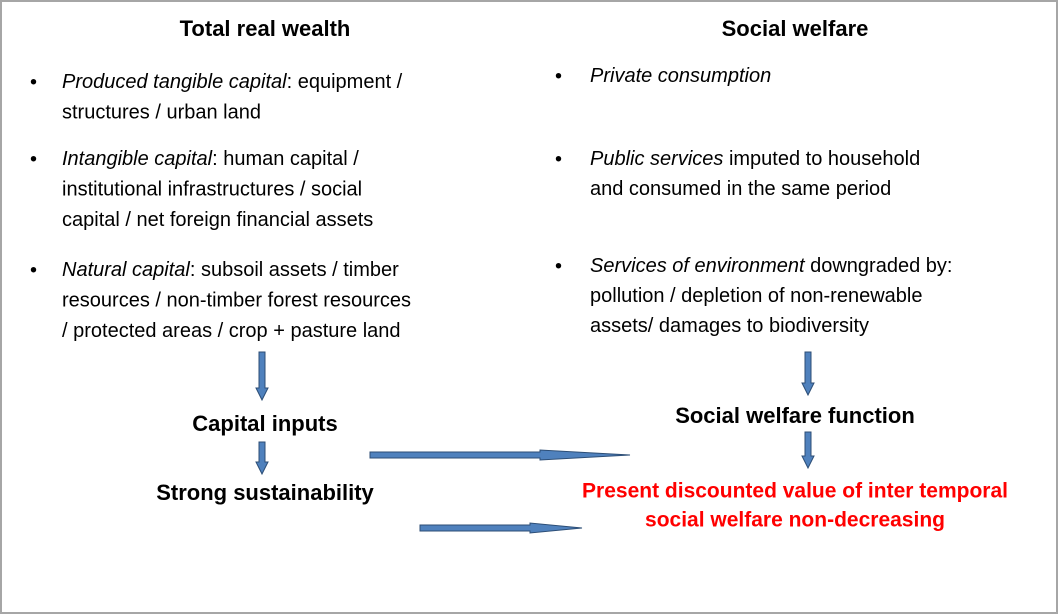 Image resolution: width=1059 pixels, height=615 pixels. I want to click on bullet-text: structures / urban land, so click(161, 113).